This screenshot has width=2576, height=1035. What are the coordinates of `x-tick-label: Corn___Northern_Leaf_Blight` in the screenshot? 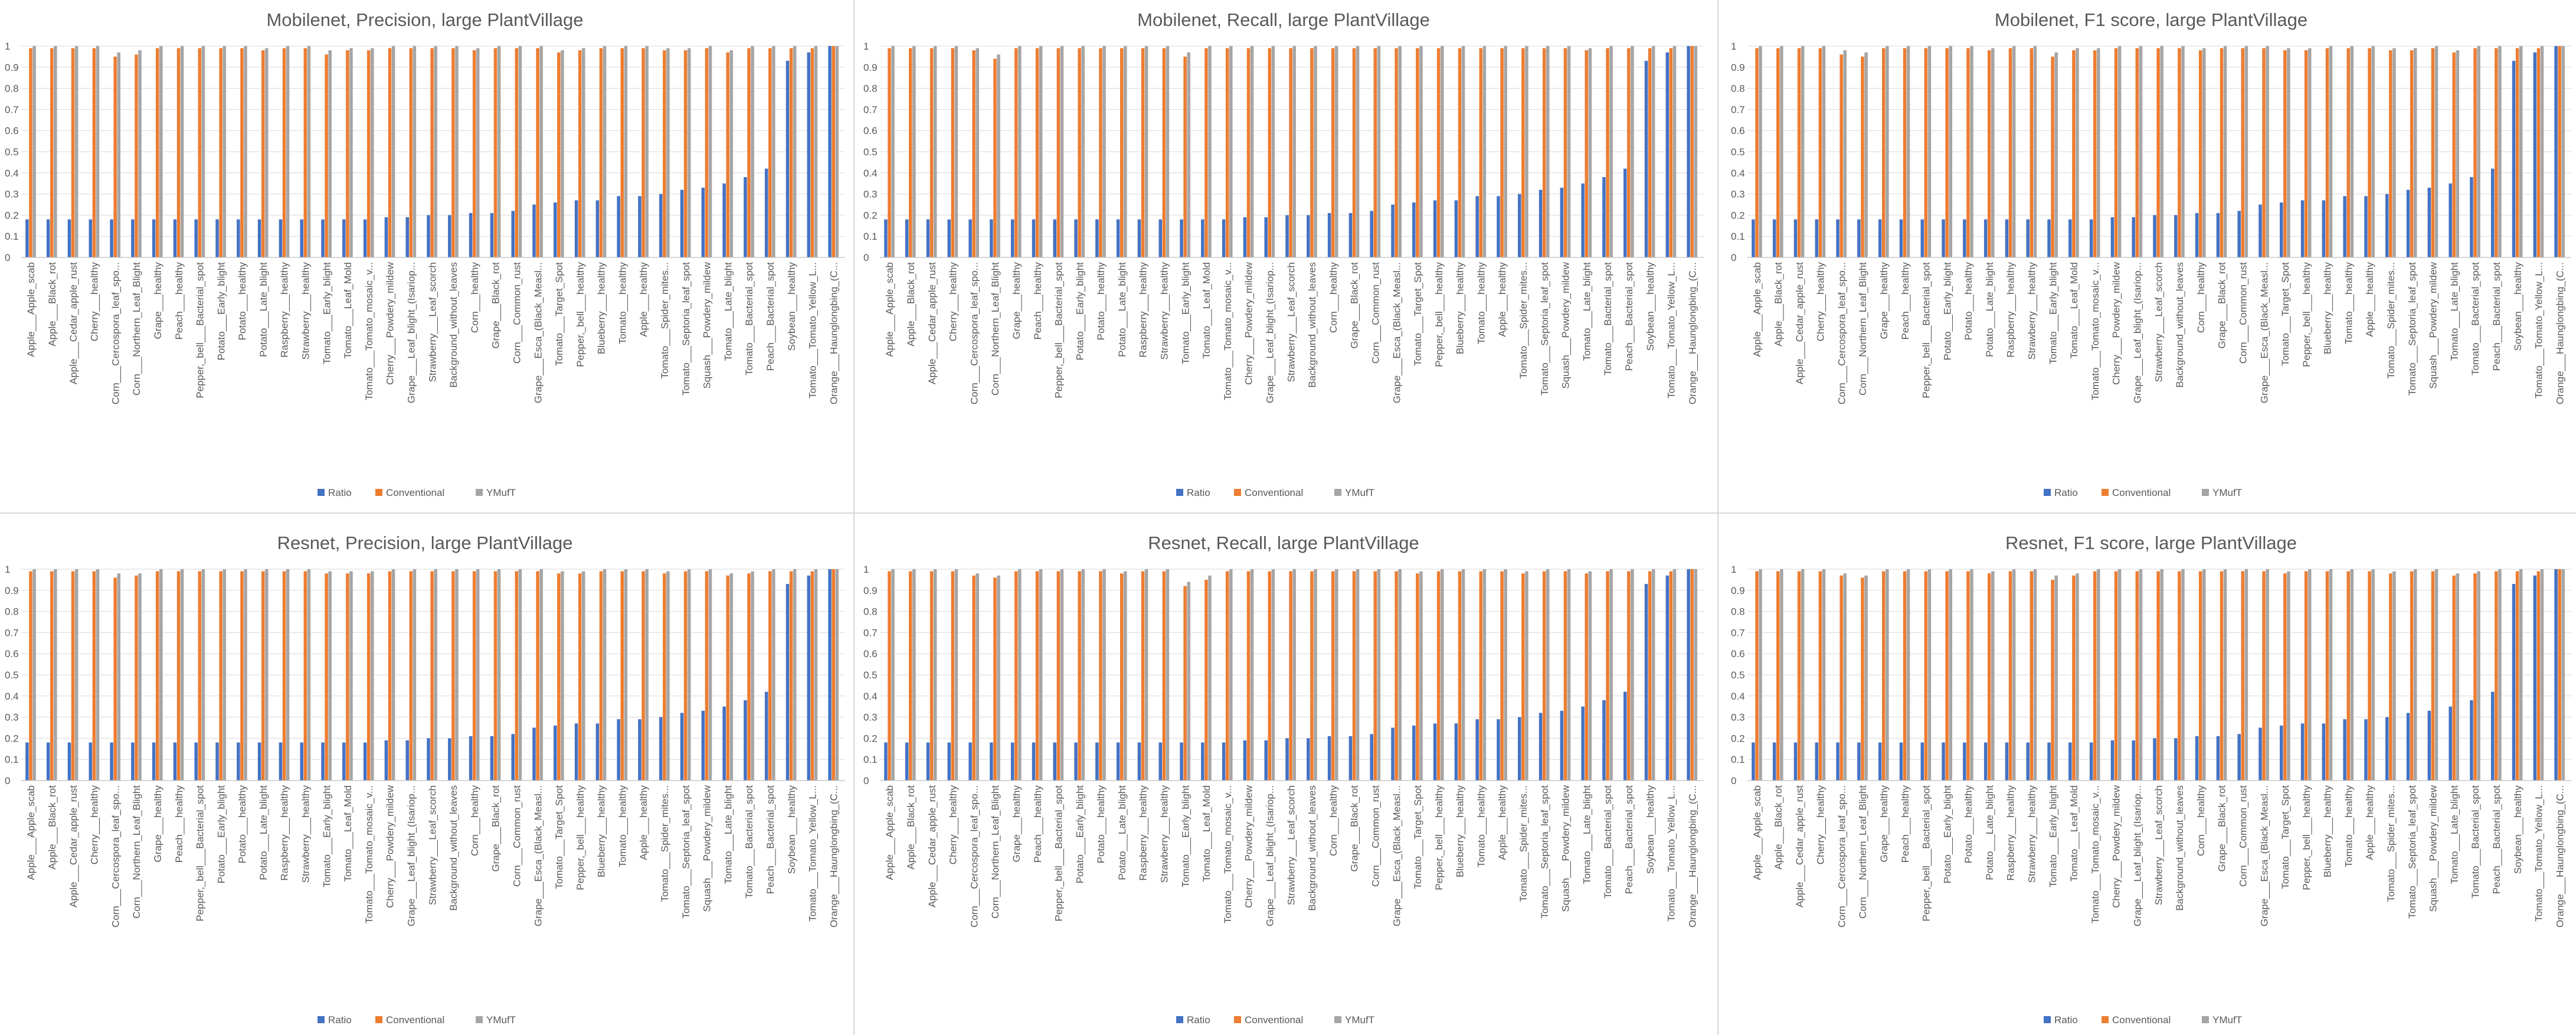 It's located at (136, 329).